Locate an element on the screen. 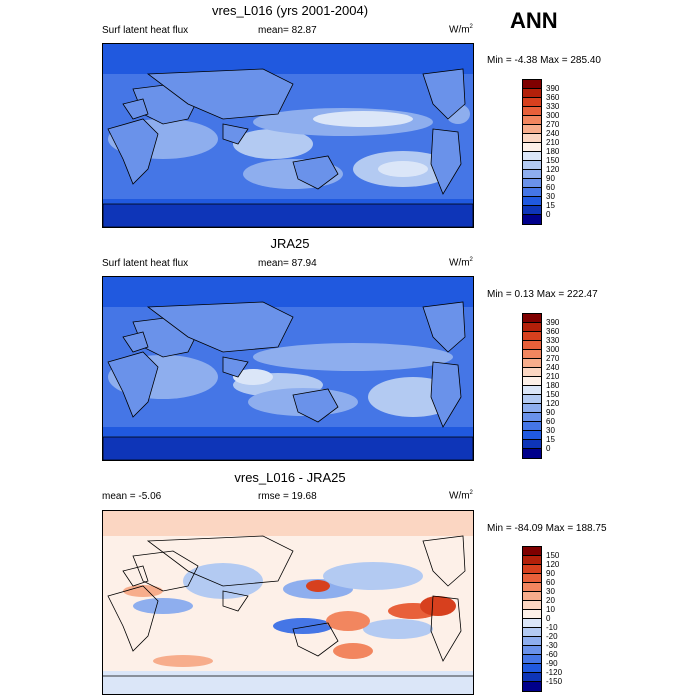 The height and width of the screenshot is (700, 700). colorbar-tick-label: -20 is located at coordinates (552, 636).